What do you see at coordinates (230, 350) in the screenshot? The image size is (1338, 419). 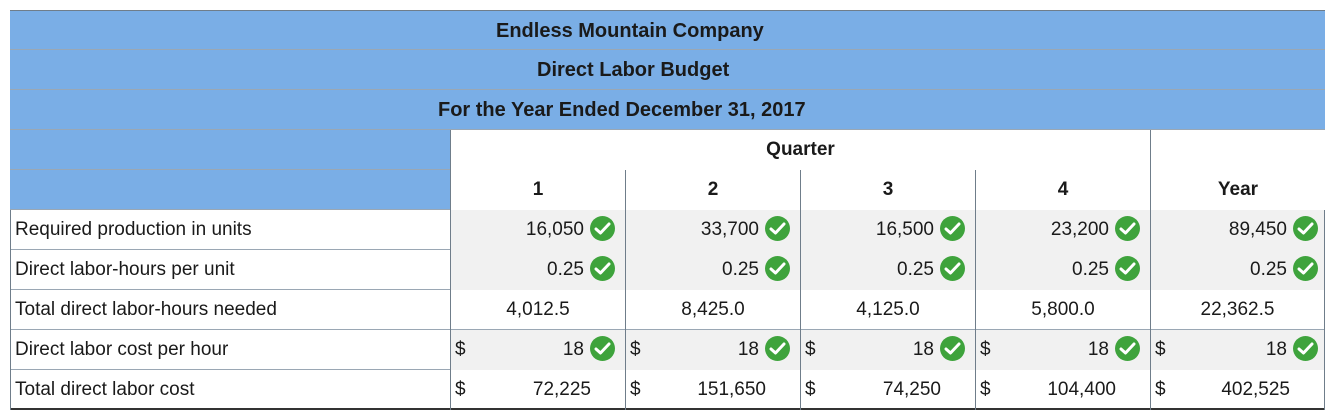 I see `row-label: Direct labor cost per hour` at bounding box center [230, 350].